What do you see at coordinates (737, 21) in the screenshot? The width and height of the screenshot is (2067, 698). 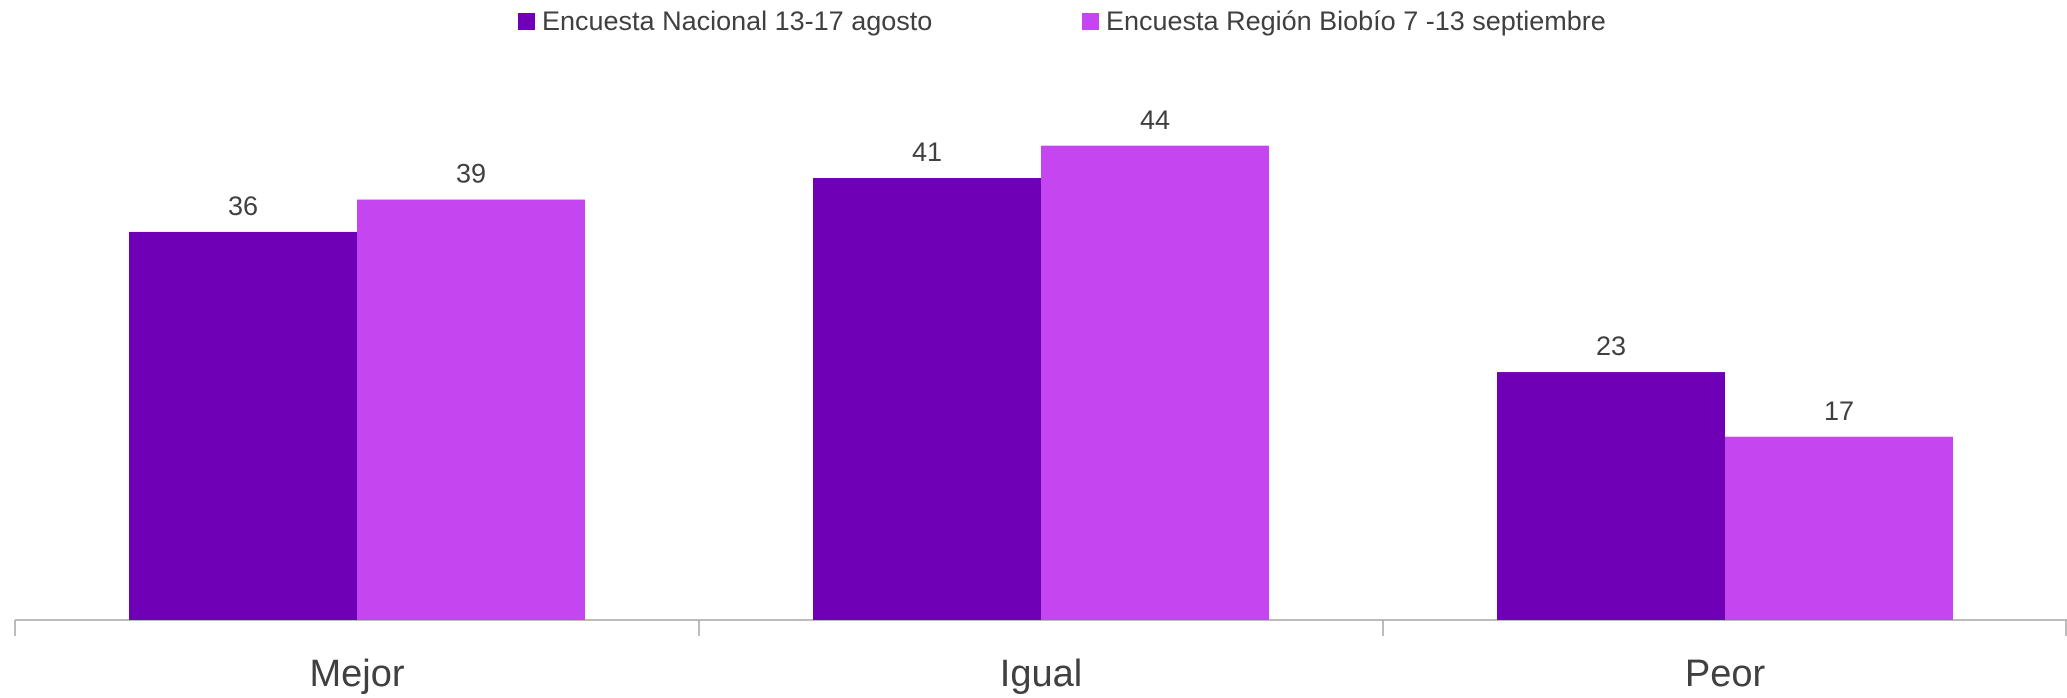 I see `legend-label: Encuesta Nacional 13-17 agosto` at bounding box center [737, 21].